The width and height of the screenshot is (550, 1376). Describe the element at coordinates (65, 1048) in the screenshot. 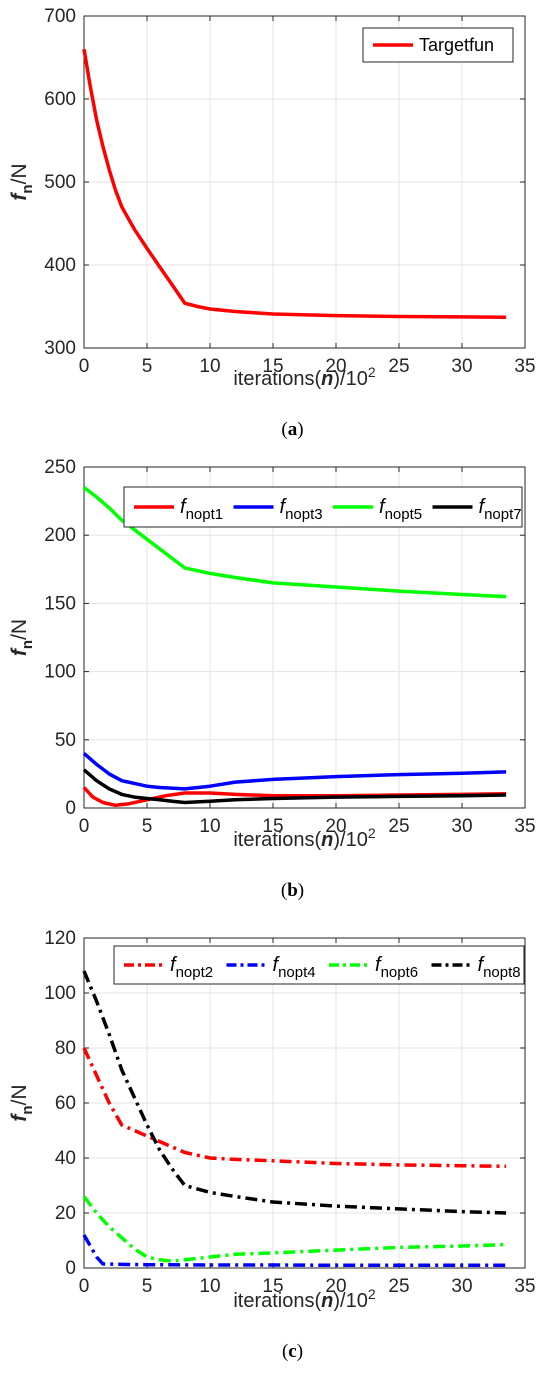

I see `y-tick-label: 80` at that location.